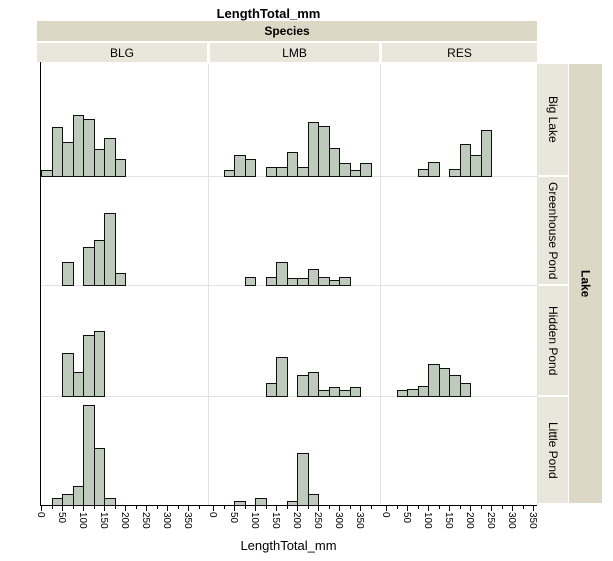 Image resolution: width=613 pixels, height=561 pixels. What do you see at coordinates (553, 230) in the screenshot?
I see `row-header-greenhouse-pond-label: Greenhouse Pond` at bounding box center [553, 230].